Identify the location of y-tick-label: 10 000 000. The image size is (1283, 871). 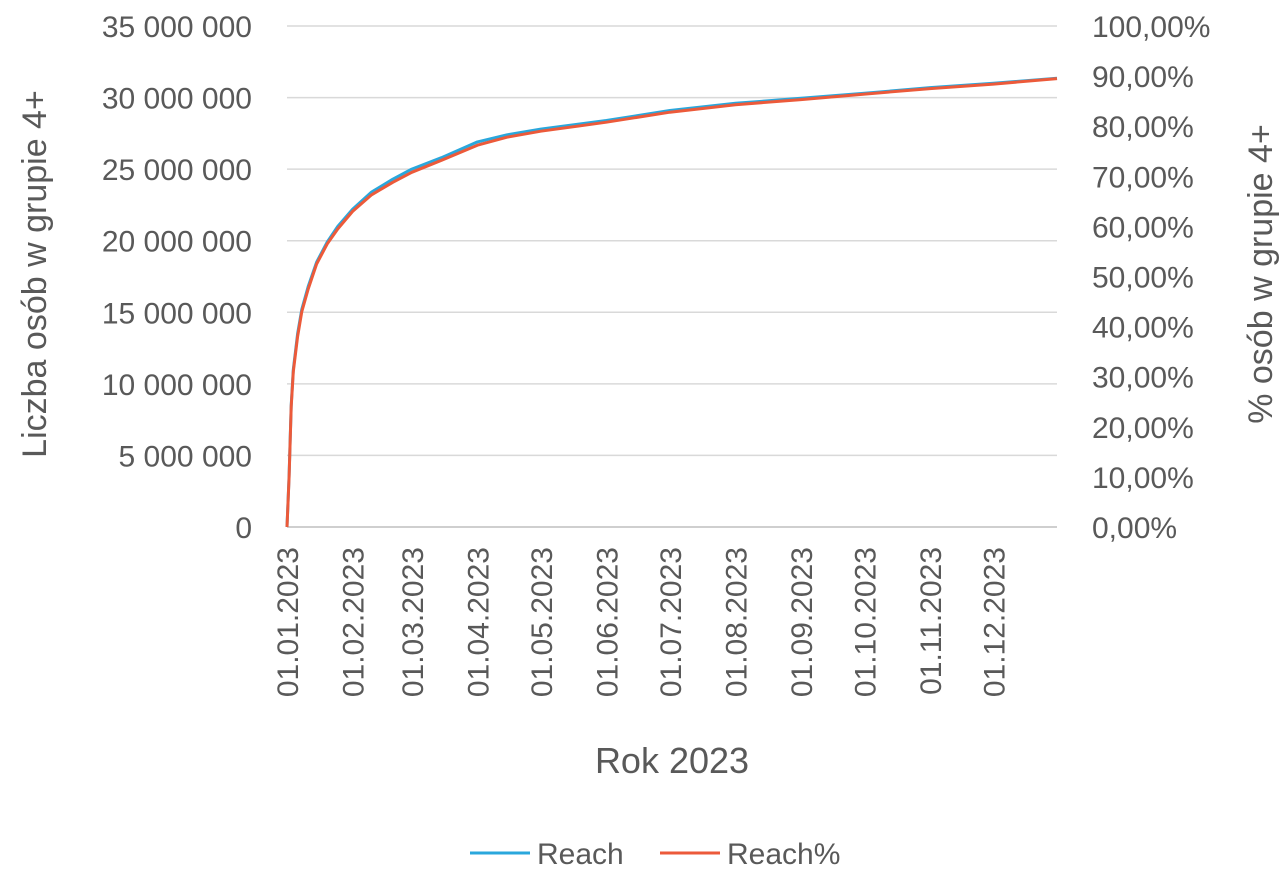
(177, 385).